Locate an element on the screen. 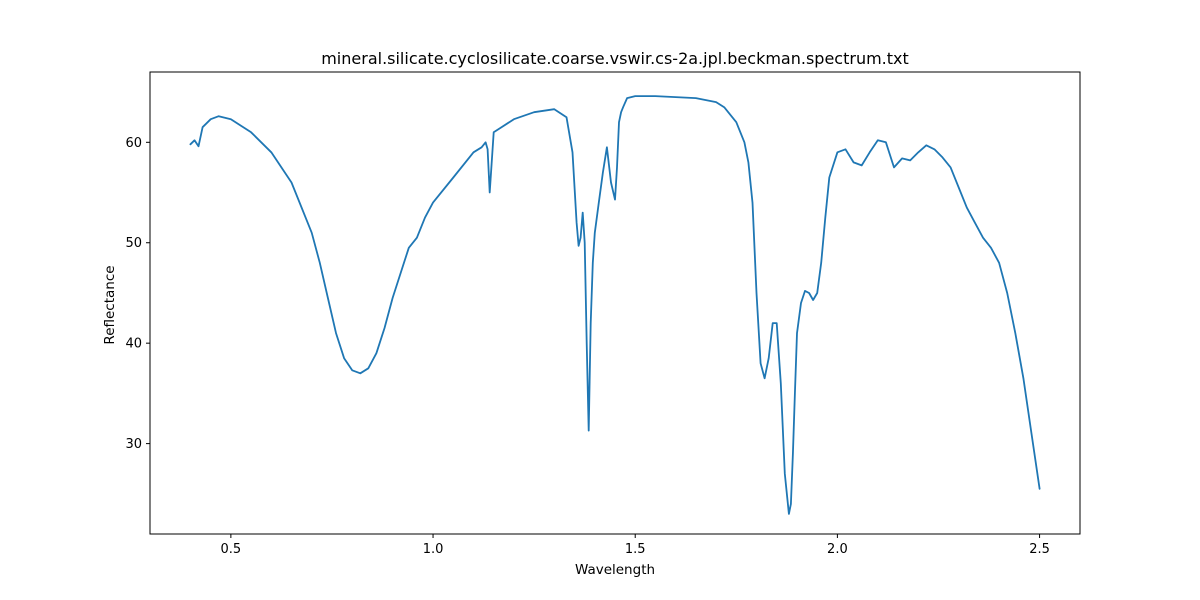 The width and height of the screenshot is (1200, 600). x-axis: 0.5 1.0 1.5 2.0 2.5 is located at coordinates (635, 545).